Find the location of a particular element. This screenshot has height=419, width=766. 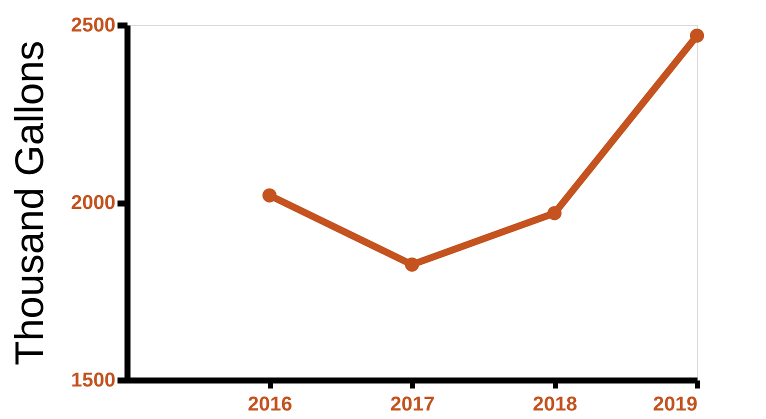

x-tick-label: 2017 is located at coordinates (412, 405).